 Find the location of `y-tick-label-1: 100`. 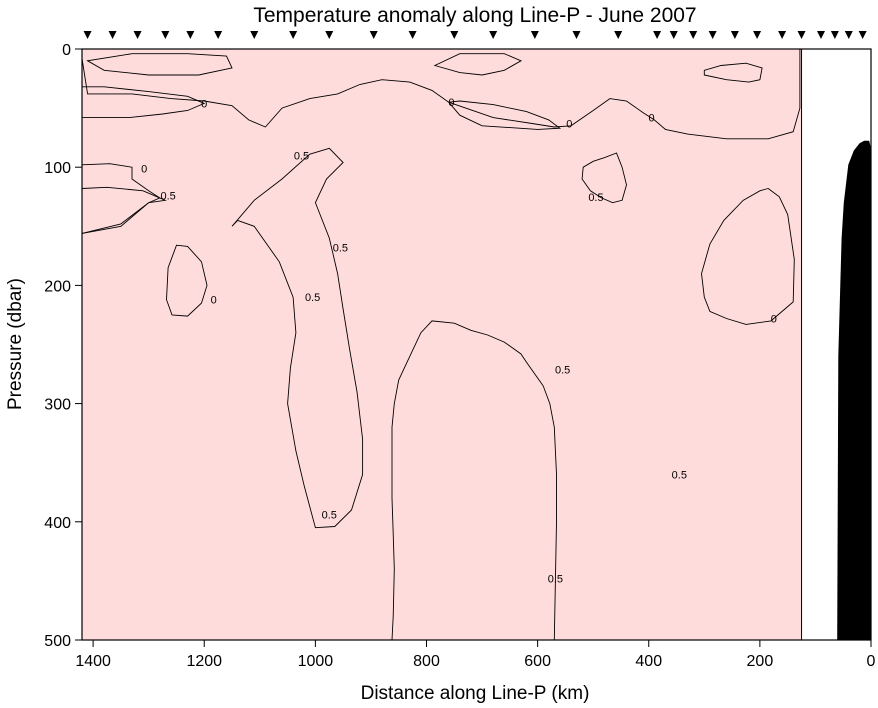

y-tick-label-1: 100 is located at coordinates (57, 168).